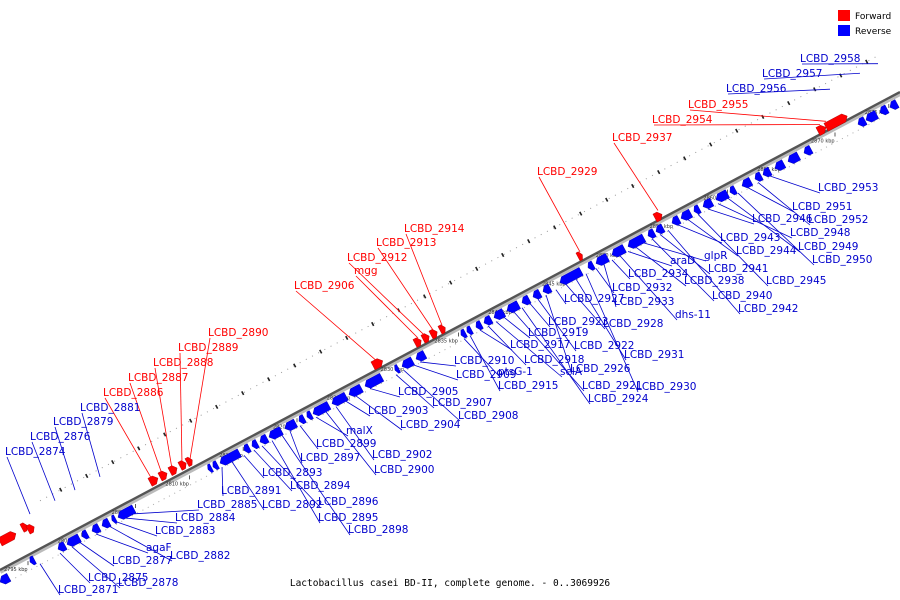 Image resolution: width=900 pixels, height=600 pixels. Describe the element at coordinates (766, 251) in the screenshot. I see `gene-label: LCBD_2944` at that location.